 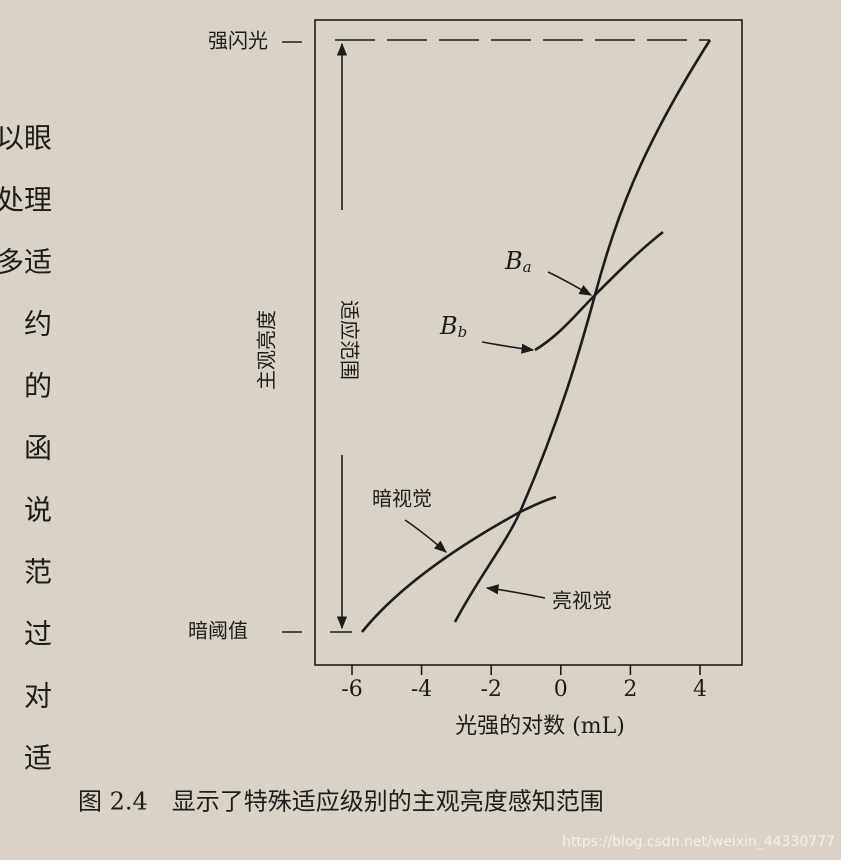 I want to click on curve-bb, so click(x=599, y=291).